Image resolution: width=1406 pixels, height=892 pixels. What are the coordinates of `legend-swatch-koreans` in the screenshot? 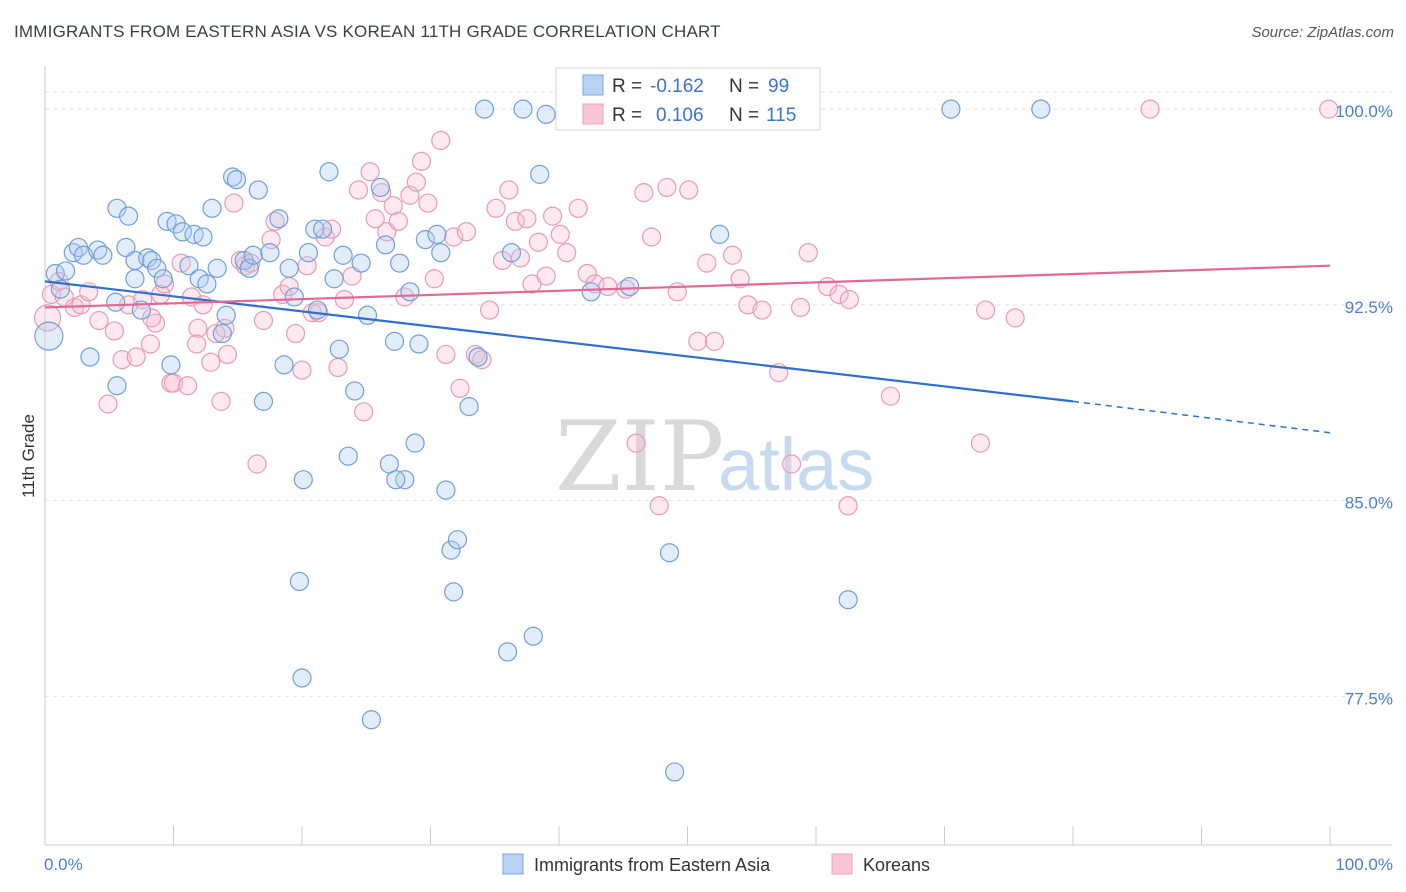 It's located at (842, 864).